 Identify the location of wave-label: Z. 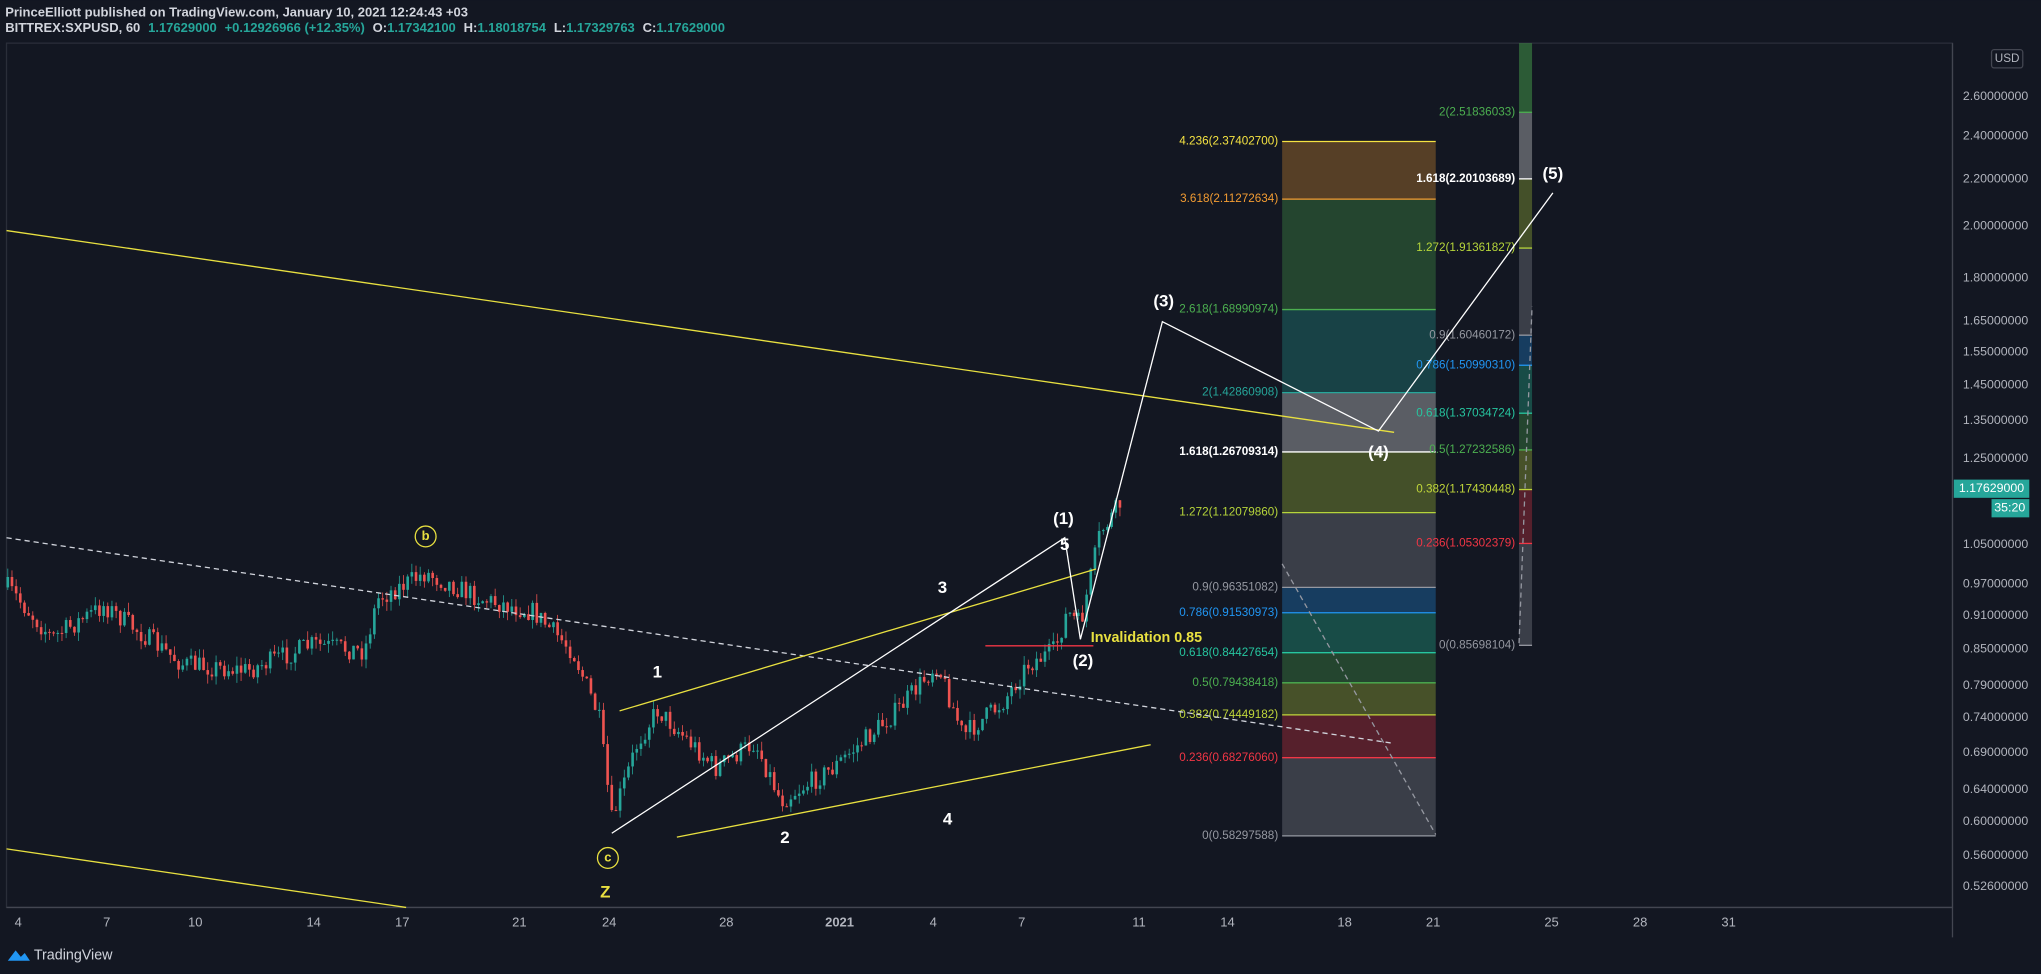
(605, 892).